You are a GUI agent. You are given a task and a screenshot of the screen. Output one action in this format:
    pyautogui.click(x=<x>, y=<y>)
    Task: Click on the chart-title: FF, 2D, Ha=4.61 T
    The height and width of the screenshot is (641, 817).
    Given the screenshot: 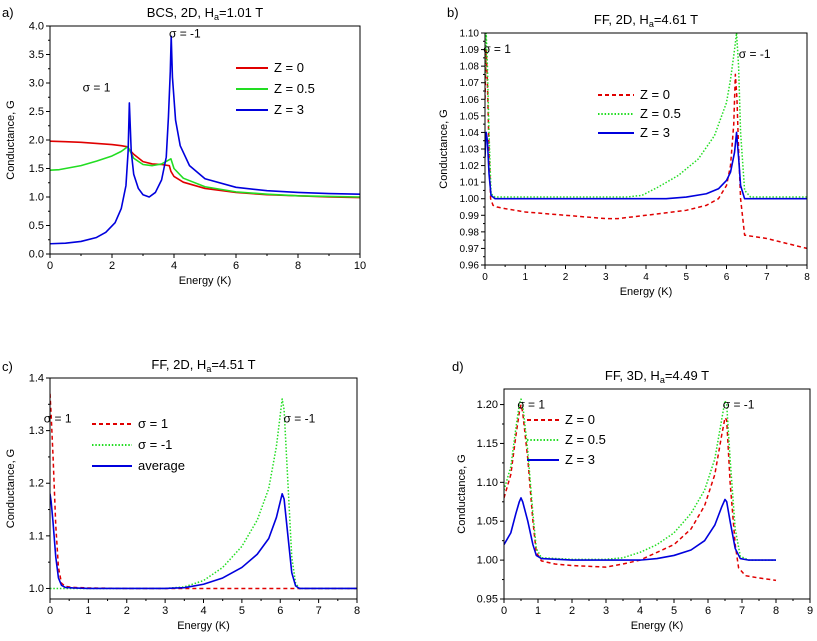 What is the action you would take?
    pyautogui.click(x=646, y=20)
    